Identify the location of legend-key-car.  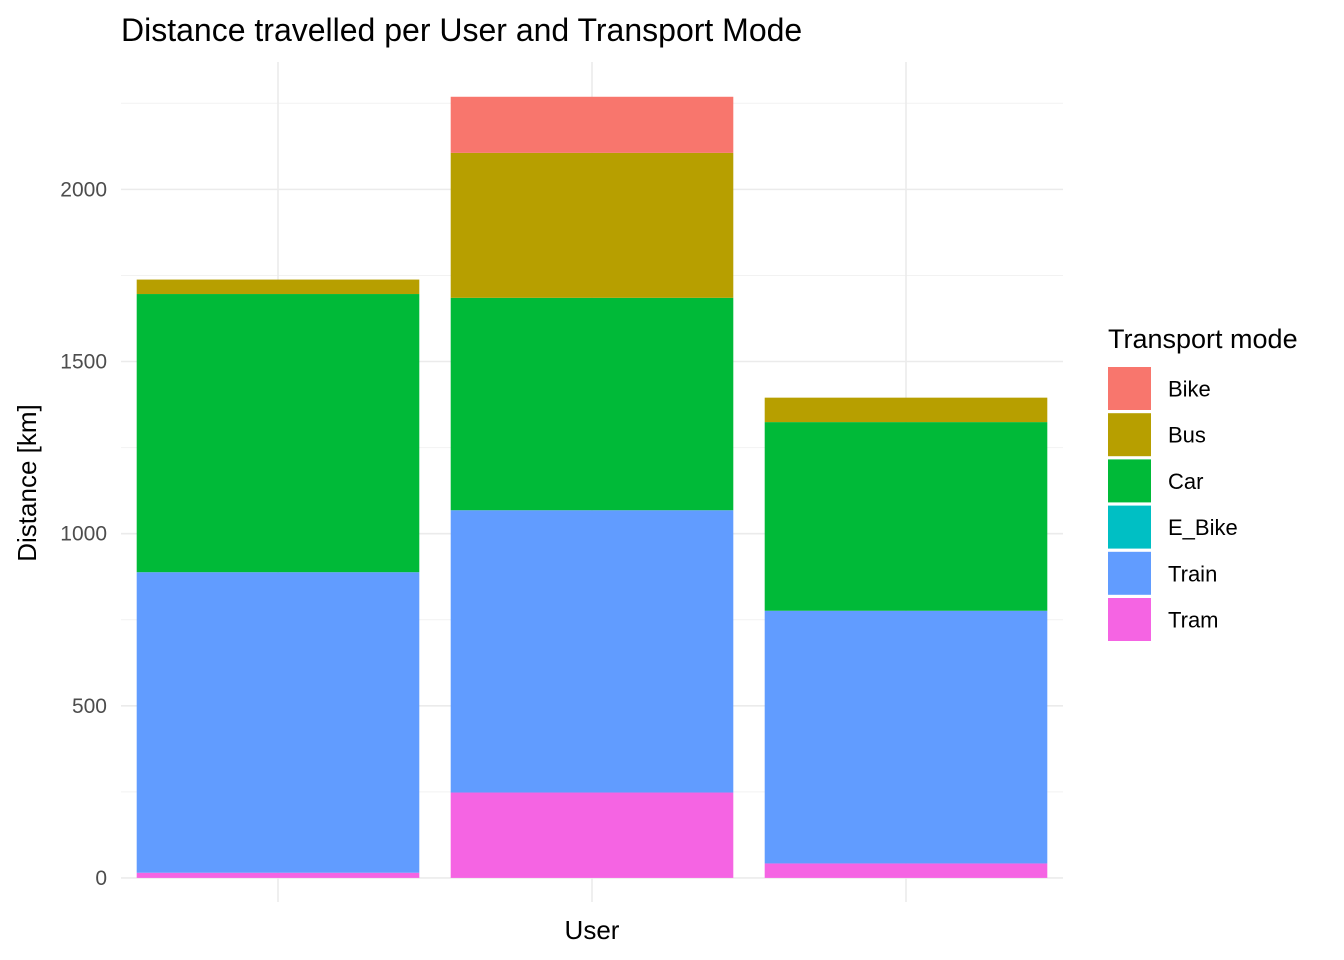
(1129, 481).